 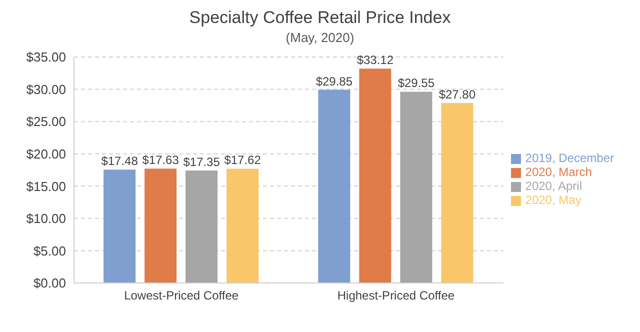 I want to click on y-tick-label: $0.00, so click(x=49, y=283).